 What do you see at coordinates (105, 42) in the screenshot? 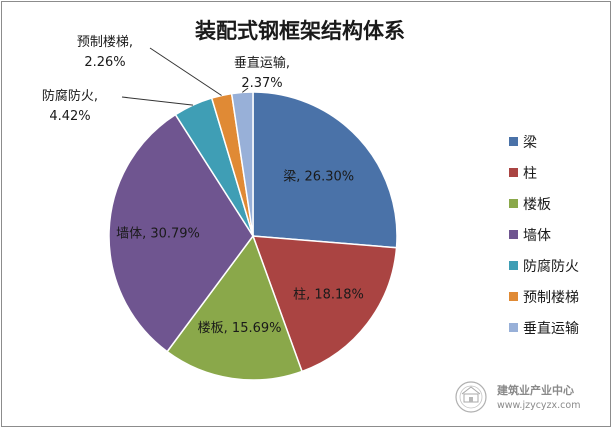
I see `data-label-6-category: 预制楼梯,` at bounding box center [105, 42].